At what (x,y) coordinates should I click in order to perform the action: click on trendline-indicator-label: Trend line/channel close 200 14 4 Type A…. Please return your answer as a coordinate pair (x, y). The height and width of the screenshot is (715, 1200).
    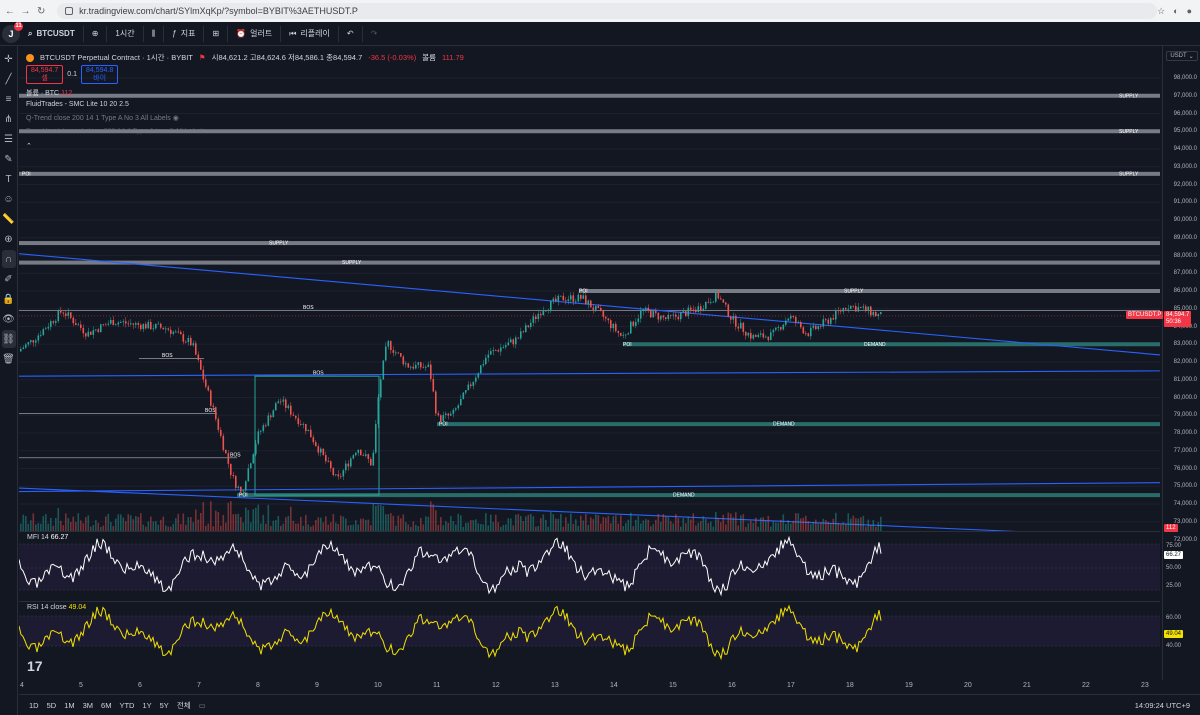
    Looking at the image, I should click on (116, 131).